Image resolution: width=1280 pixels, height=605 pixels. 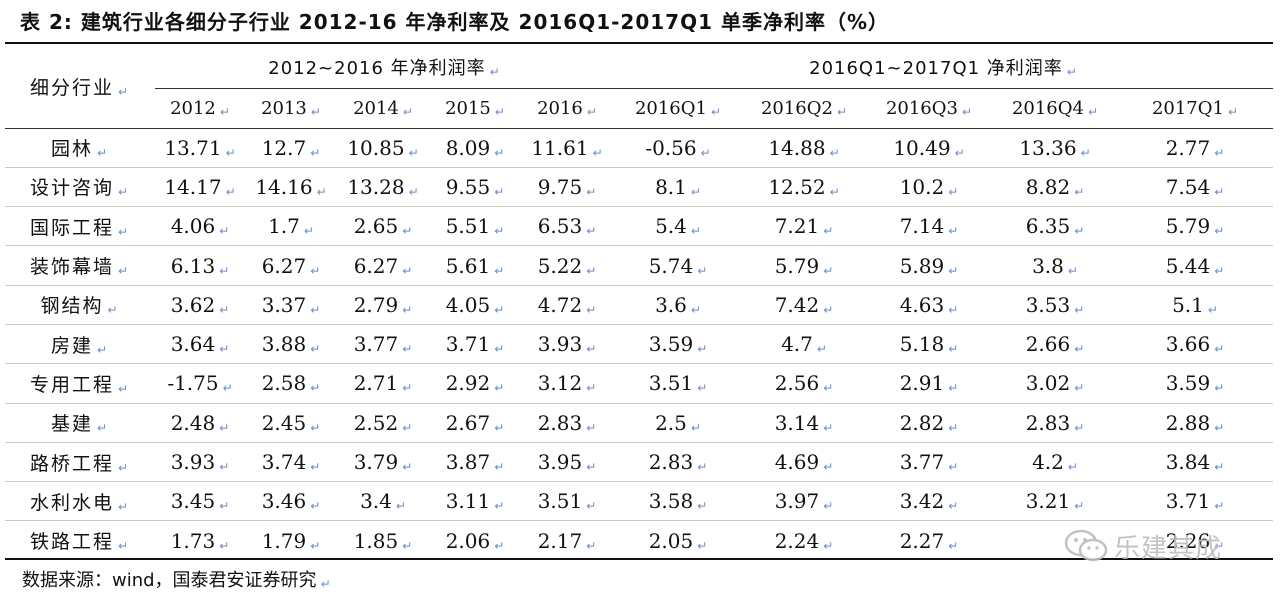 I want to click on column-header-label: 2014, so click(x=376, y=108).